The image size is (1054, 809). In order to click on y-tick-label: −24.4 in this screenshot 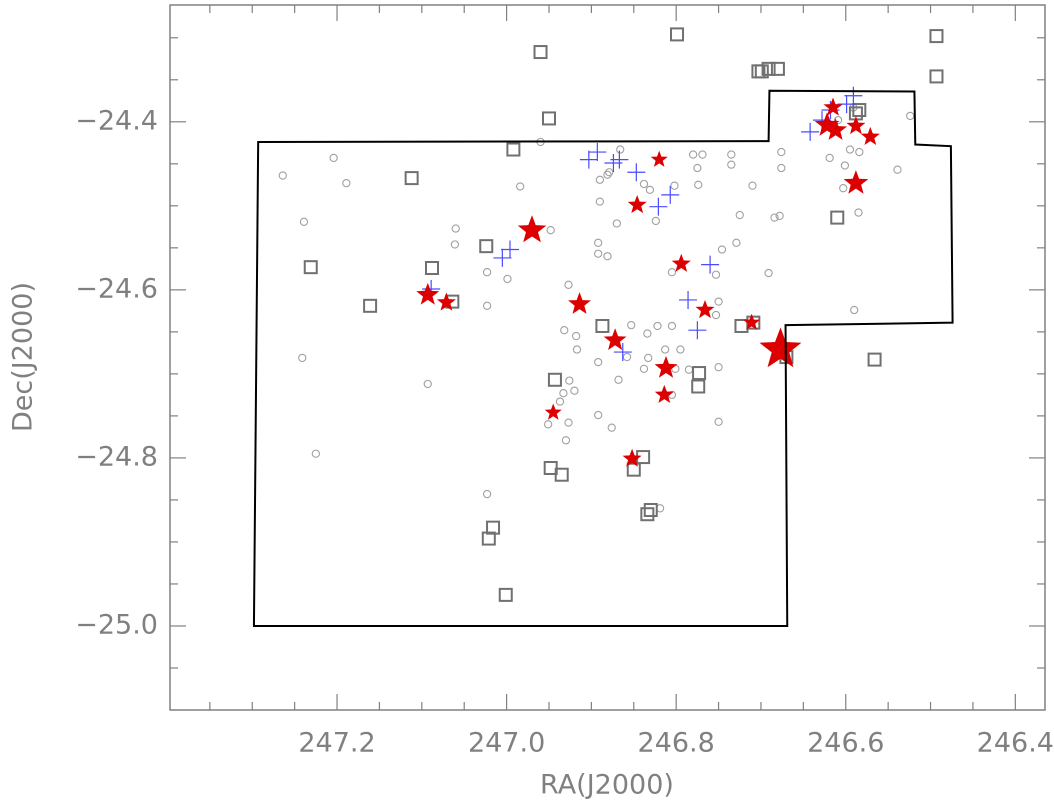, I will do `click(116, 120)`.